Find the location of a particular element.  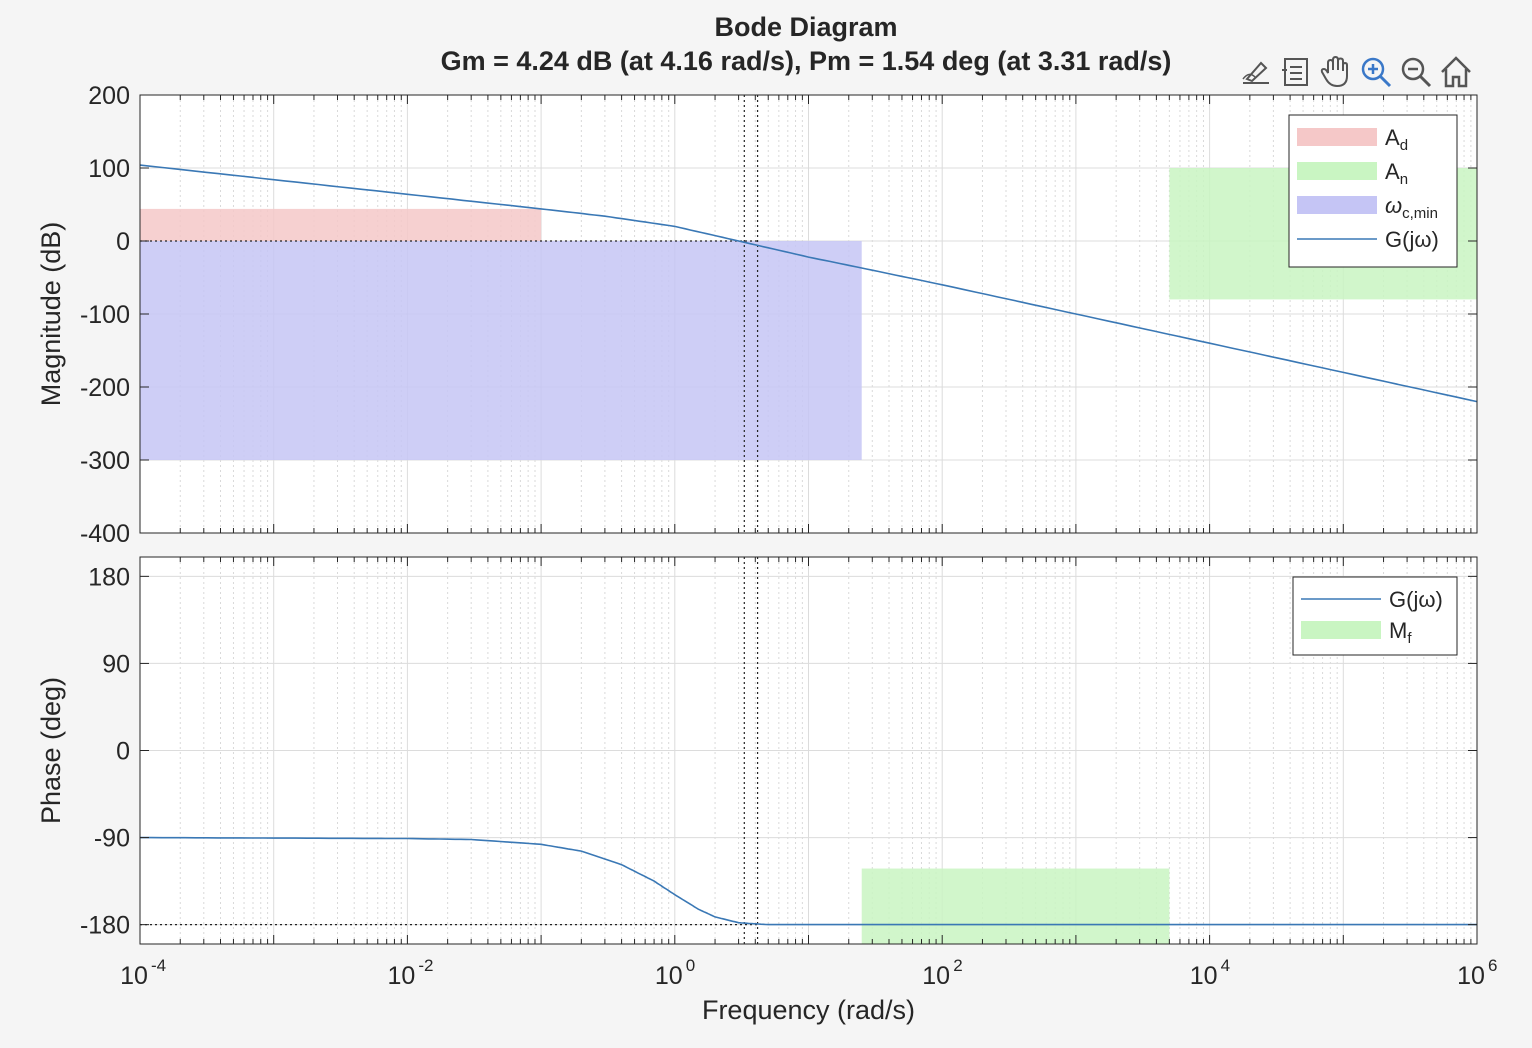

region-Ad is located at coordinates (341, 224).